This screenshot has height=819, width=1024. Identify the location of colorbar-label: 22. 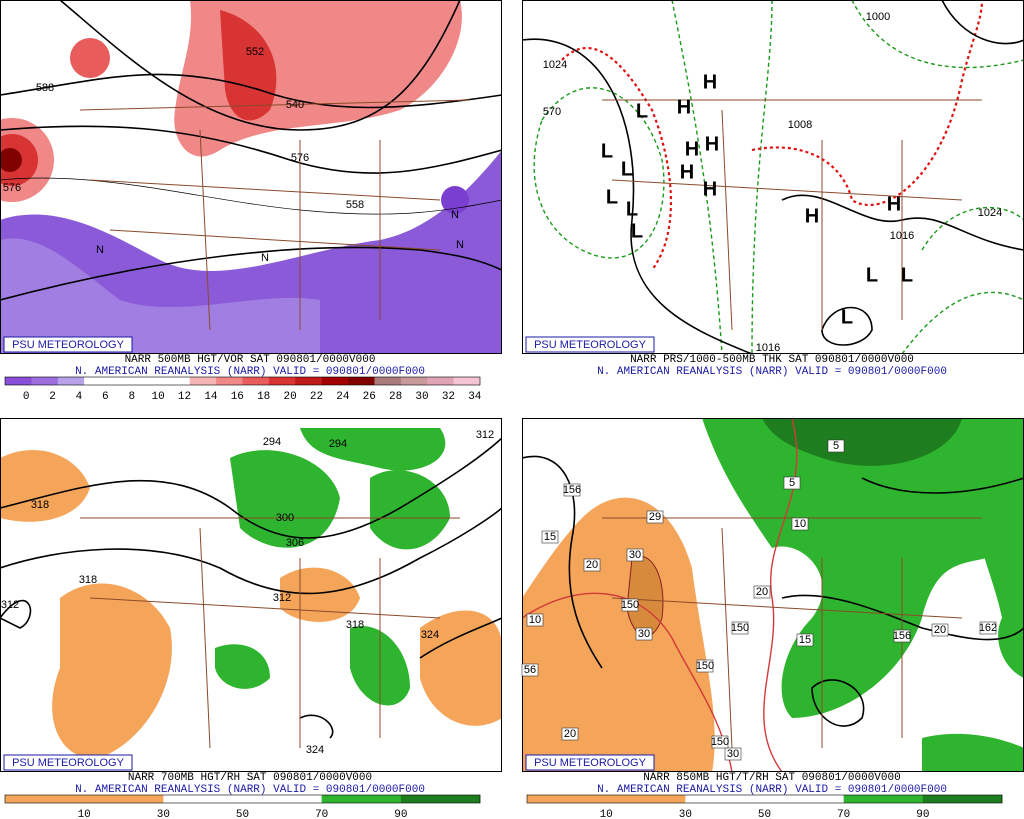
(316, 397).